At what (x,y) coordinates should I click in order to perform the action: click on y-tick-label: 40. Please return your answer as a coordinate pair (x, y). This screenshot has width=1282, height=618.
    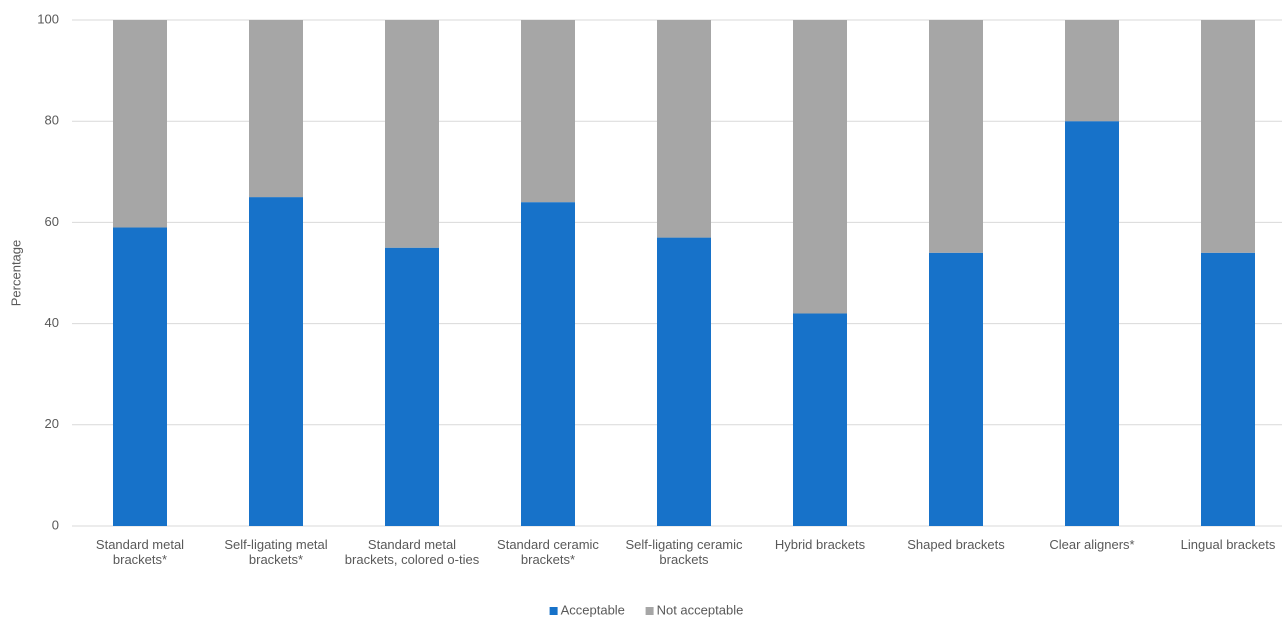
    Looking at the image, I should click on (52, 322).